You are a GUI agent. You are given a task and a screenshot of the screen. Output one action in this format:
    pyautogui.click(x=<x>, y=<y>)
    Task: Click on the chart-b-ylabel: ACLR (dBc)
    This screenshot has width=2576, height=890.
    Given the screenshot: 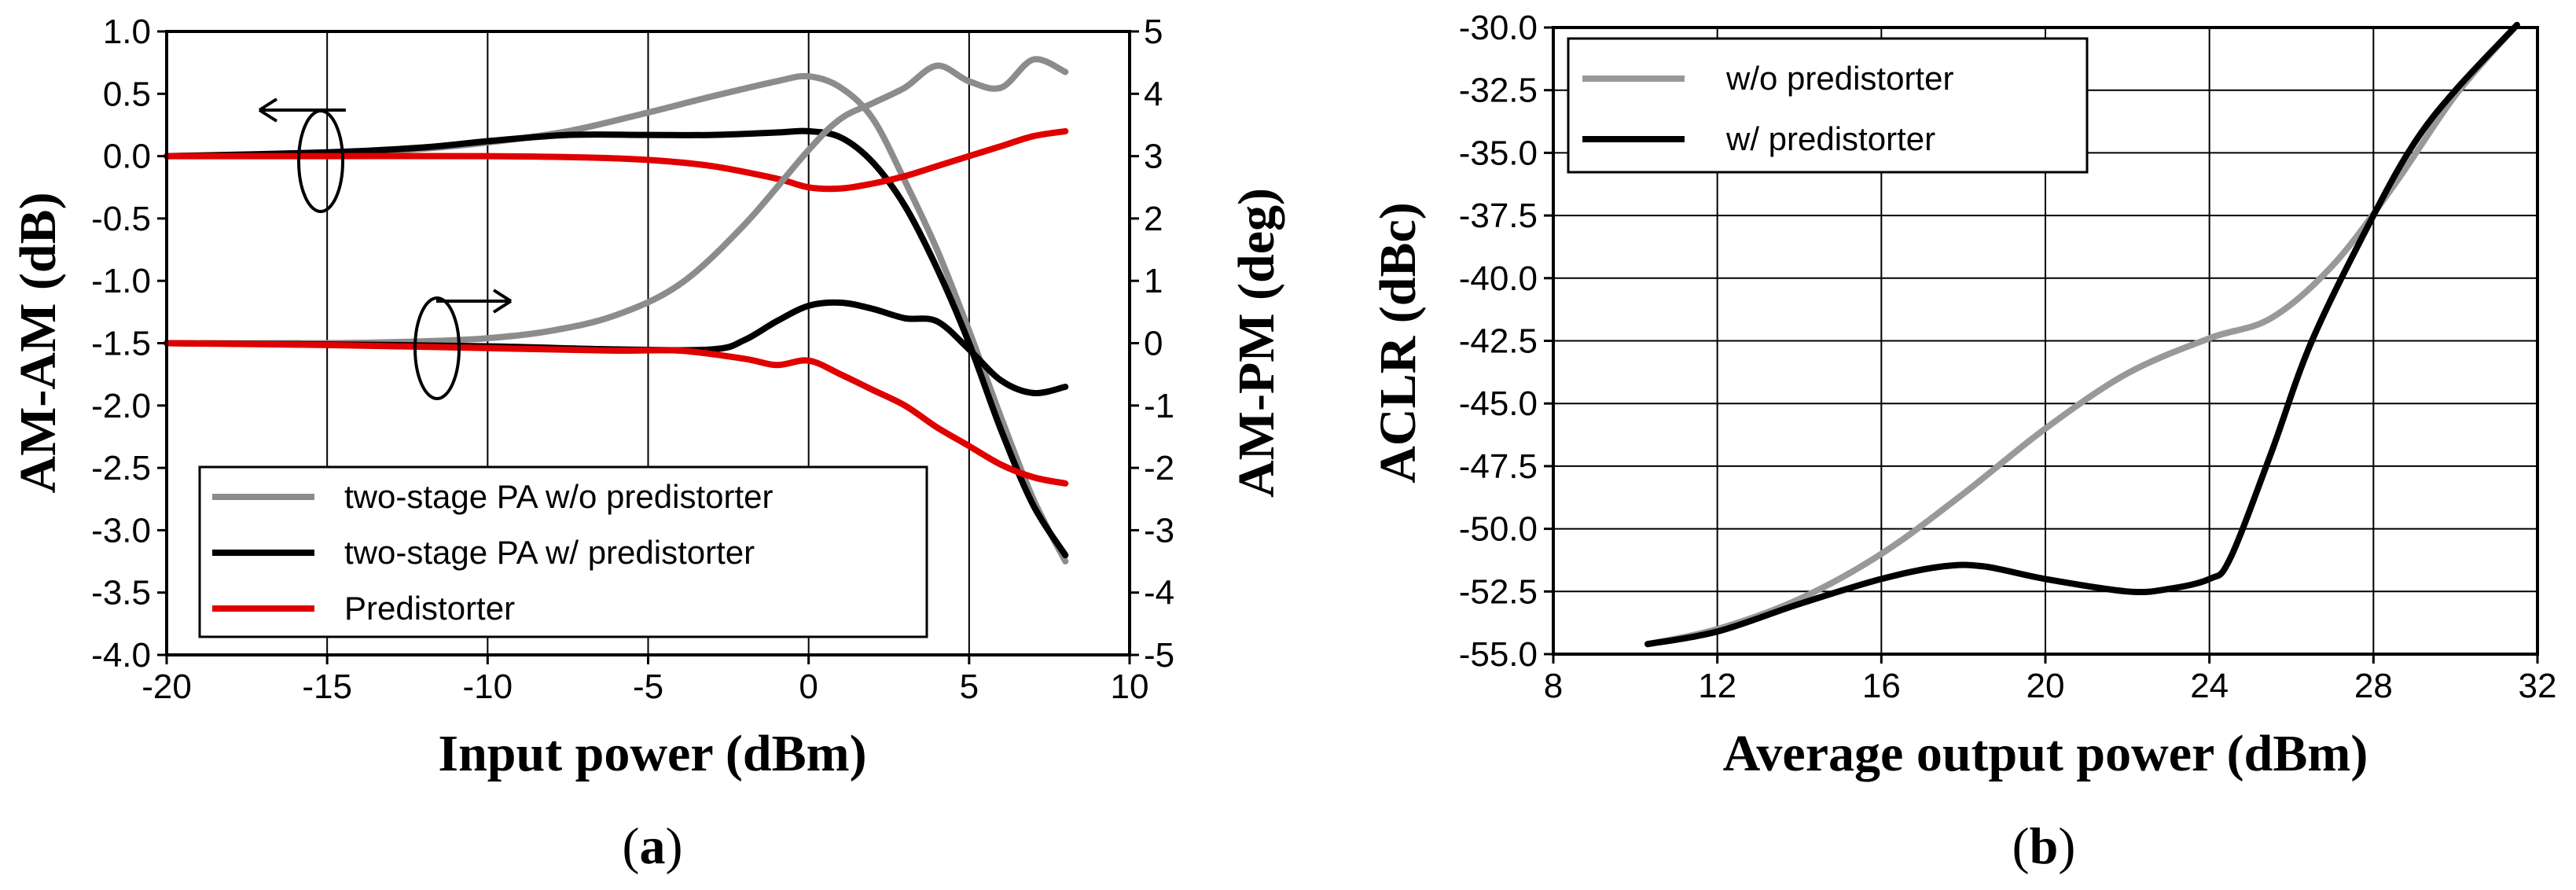 What is the action you would take?
    pyautogui.click(x=1398, y=343)
    